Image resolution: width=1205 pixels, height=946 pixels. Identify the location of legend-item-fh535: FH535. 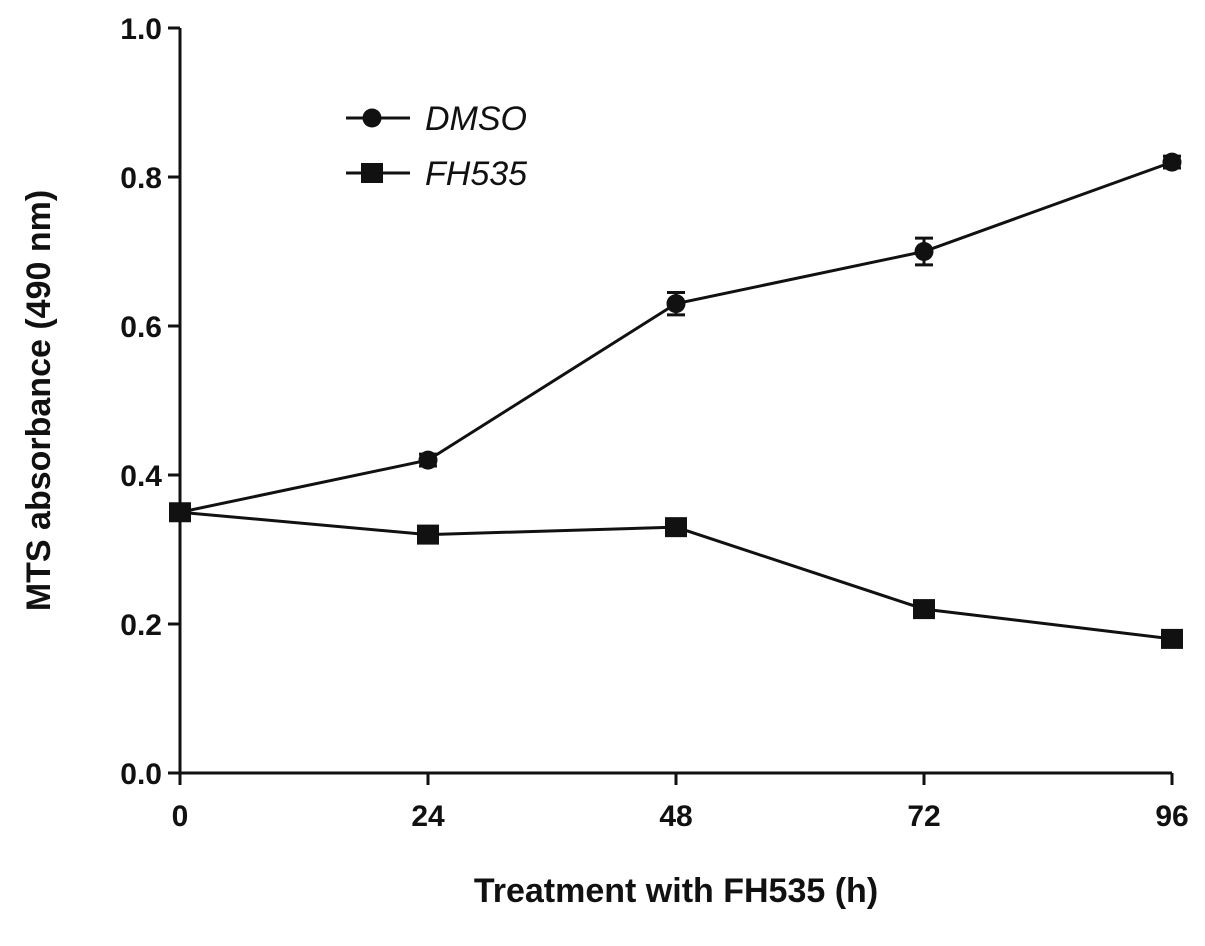
(436, 174).